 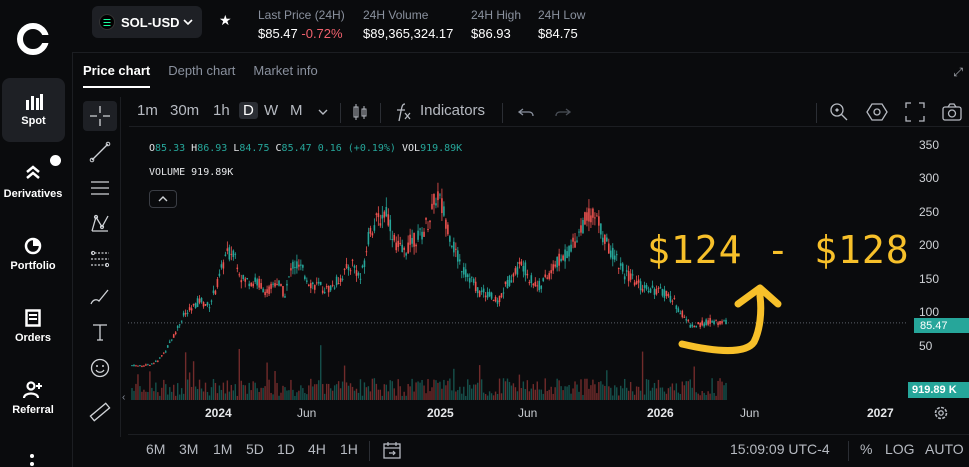 I want to click on range-1m: 1M, so click(x=223, y=449).